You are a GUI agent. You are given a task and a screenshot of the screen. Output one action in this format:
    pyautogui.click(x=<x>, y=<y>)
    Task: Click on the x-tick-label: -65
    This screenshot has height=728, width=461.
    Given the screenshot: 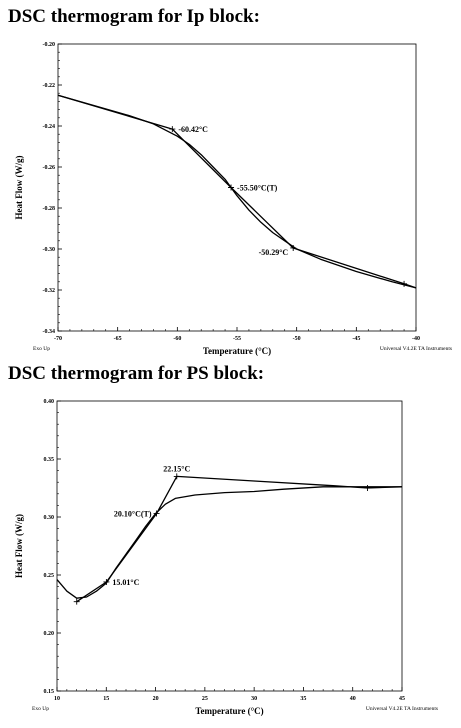 What is the action you would take?
    pyautogui.click(x=118, y=339)
    